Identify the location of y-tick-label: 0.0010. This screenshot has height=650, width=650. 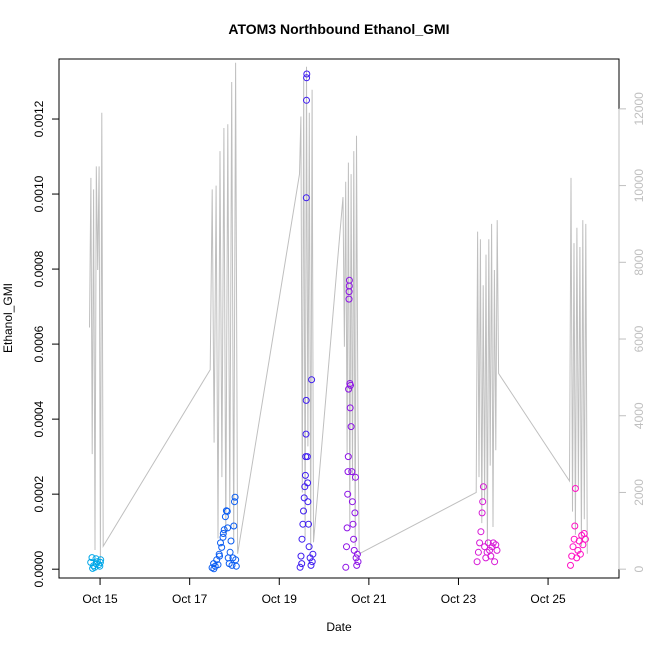
(39, 193).